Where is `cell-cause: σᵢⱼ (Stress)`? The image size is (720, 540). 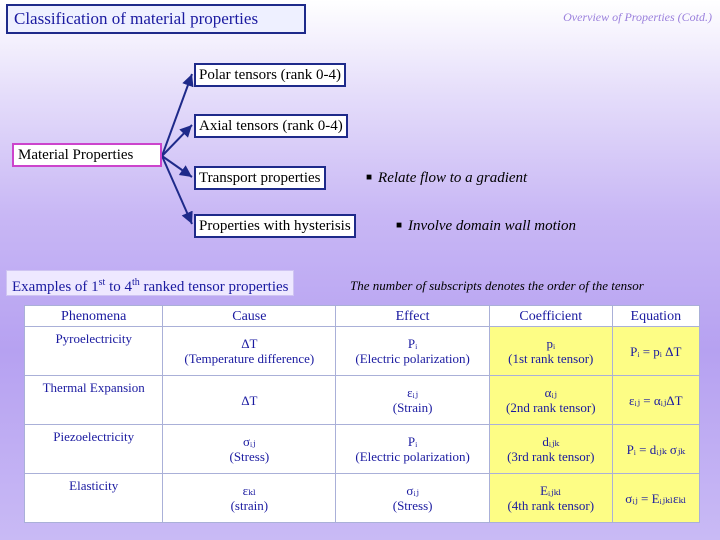
cell-cause: σᵢⱼ (Stress) is located at coordinates (249, 449).